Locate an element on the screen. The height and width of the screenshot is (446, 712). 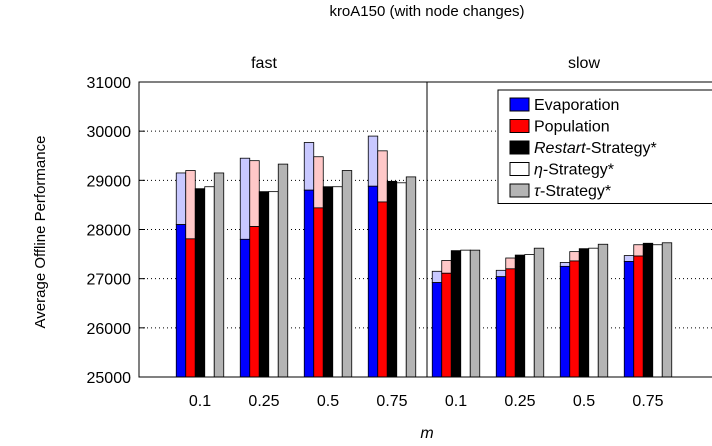
legend-label: η-Strategy* is located at coordinates (574, 170).